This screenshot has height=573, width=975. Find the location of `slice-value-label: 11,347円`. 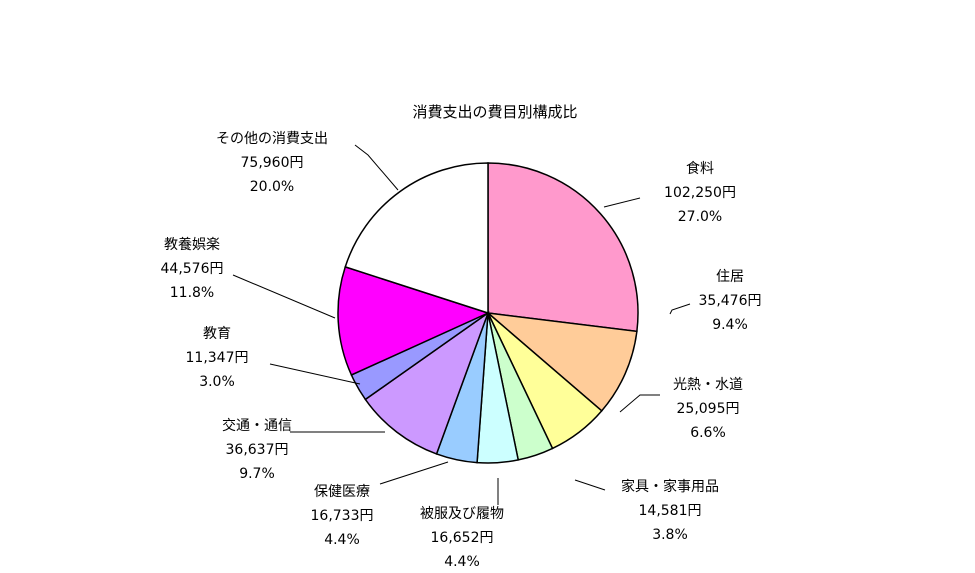

slice-value-label: 11,347円 is located at coordinates (217, 358).